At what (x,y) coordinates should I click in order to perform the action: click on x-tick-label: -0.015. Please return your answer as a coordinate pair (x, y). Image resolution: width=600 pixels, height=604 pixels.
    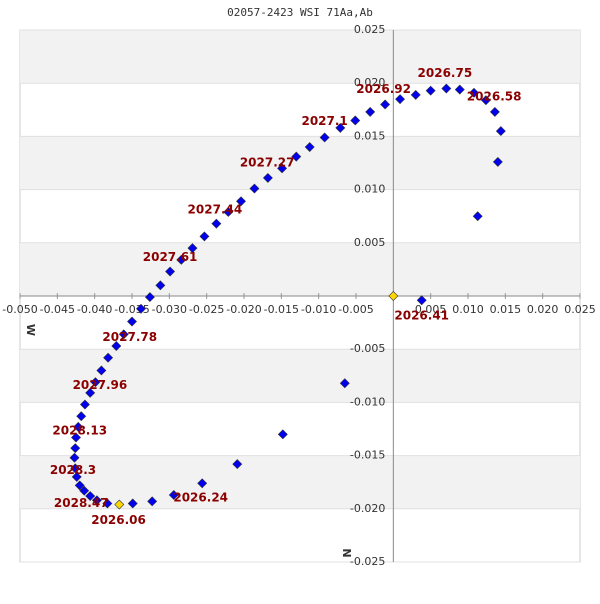
    Looking at the image, I should click on (281, 309).